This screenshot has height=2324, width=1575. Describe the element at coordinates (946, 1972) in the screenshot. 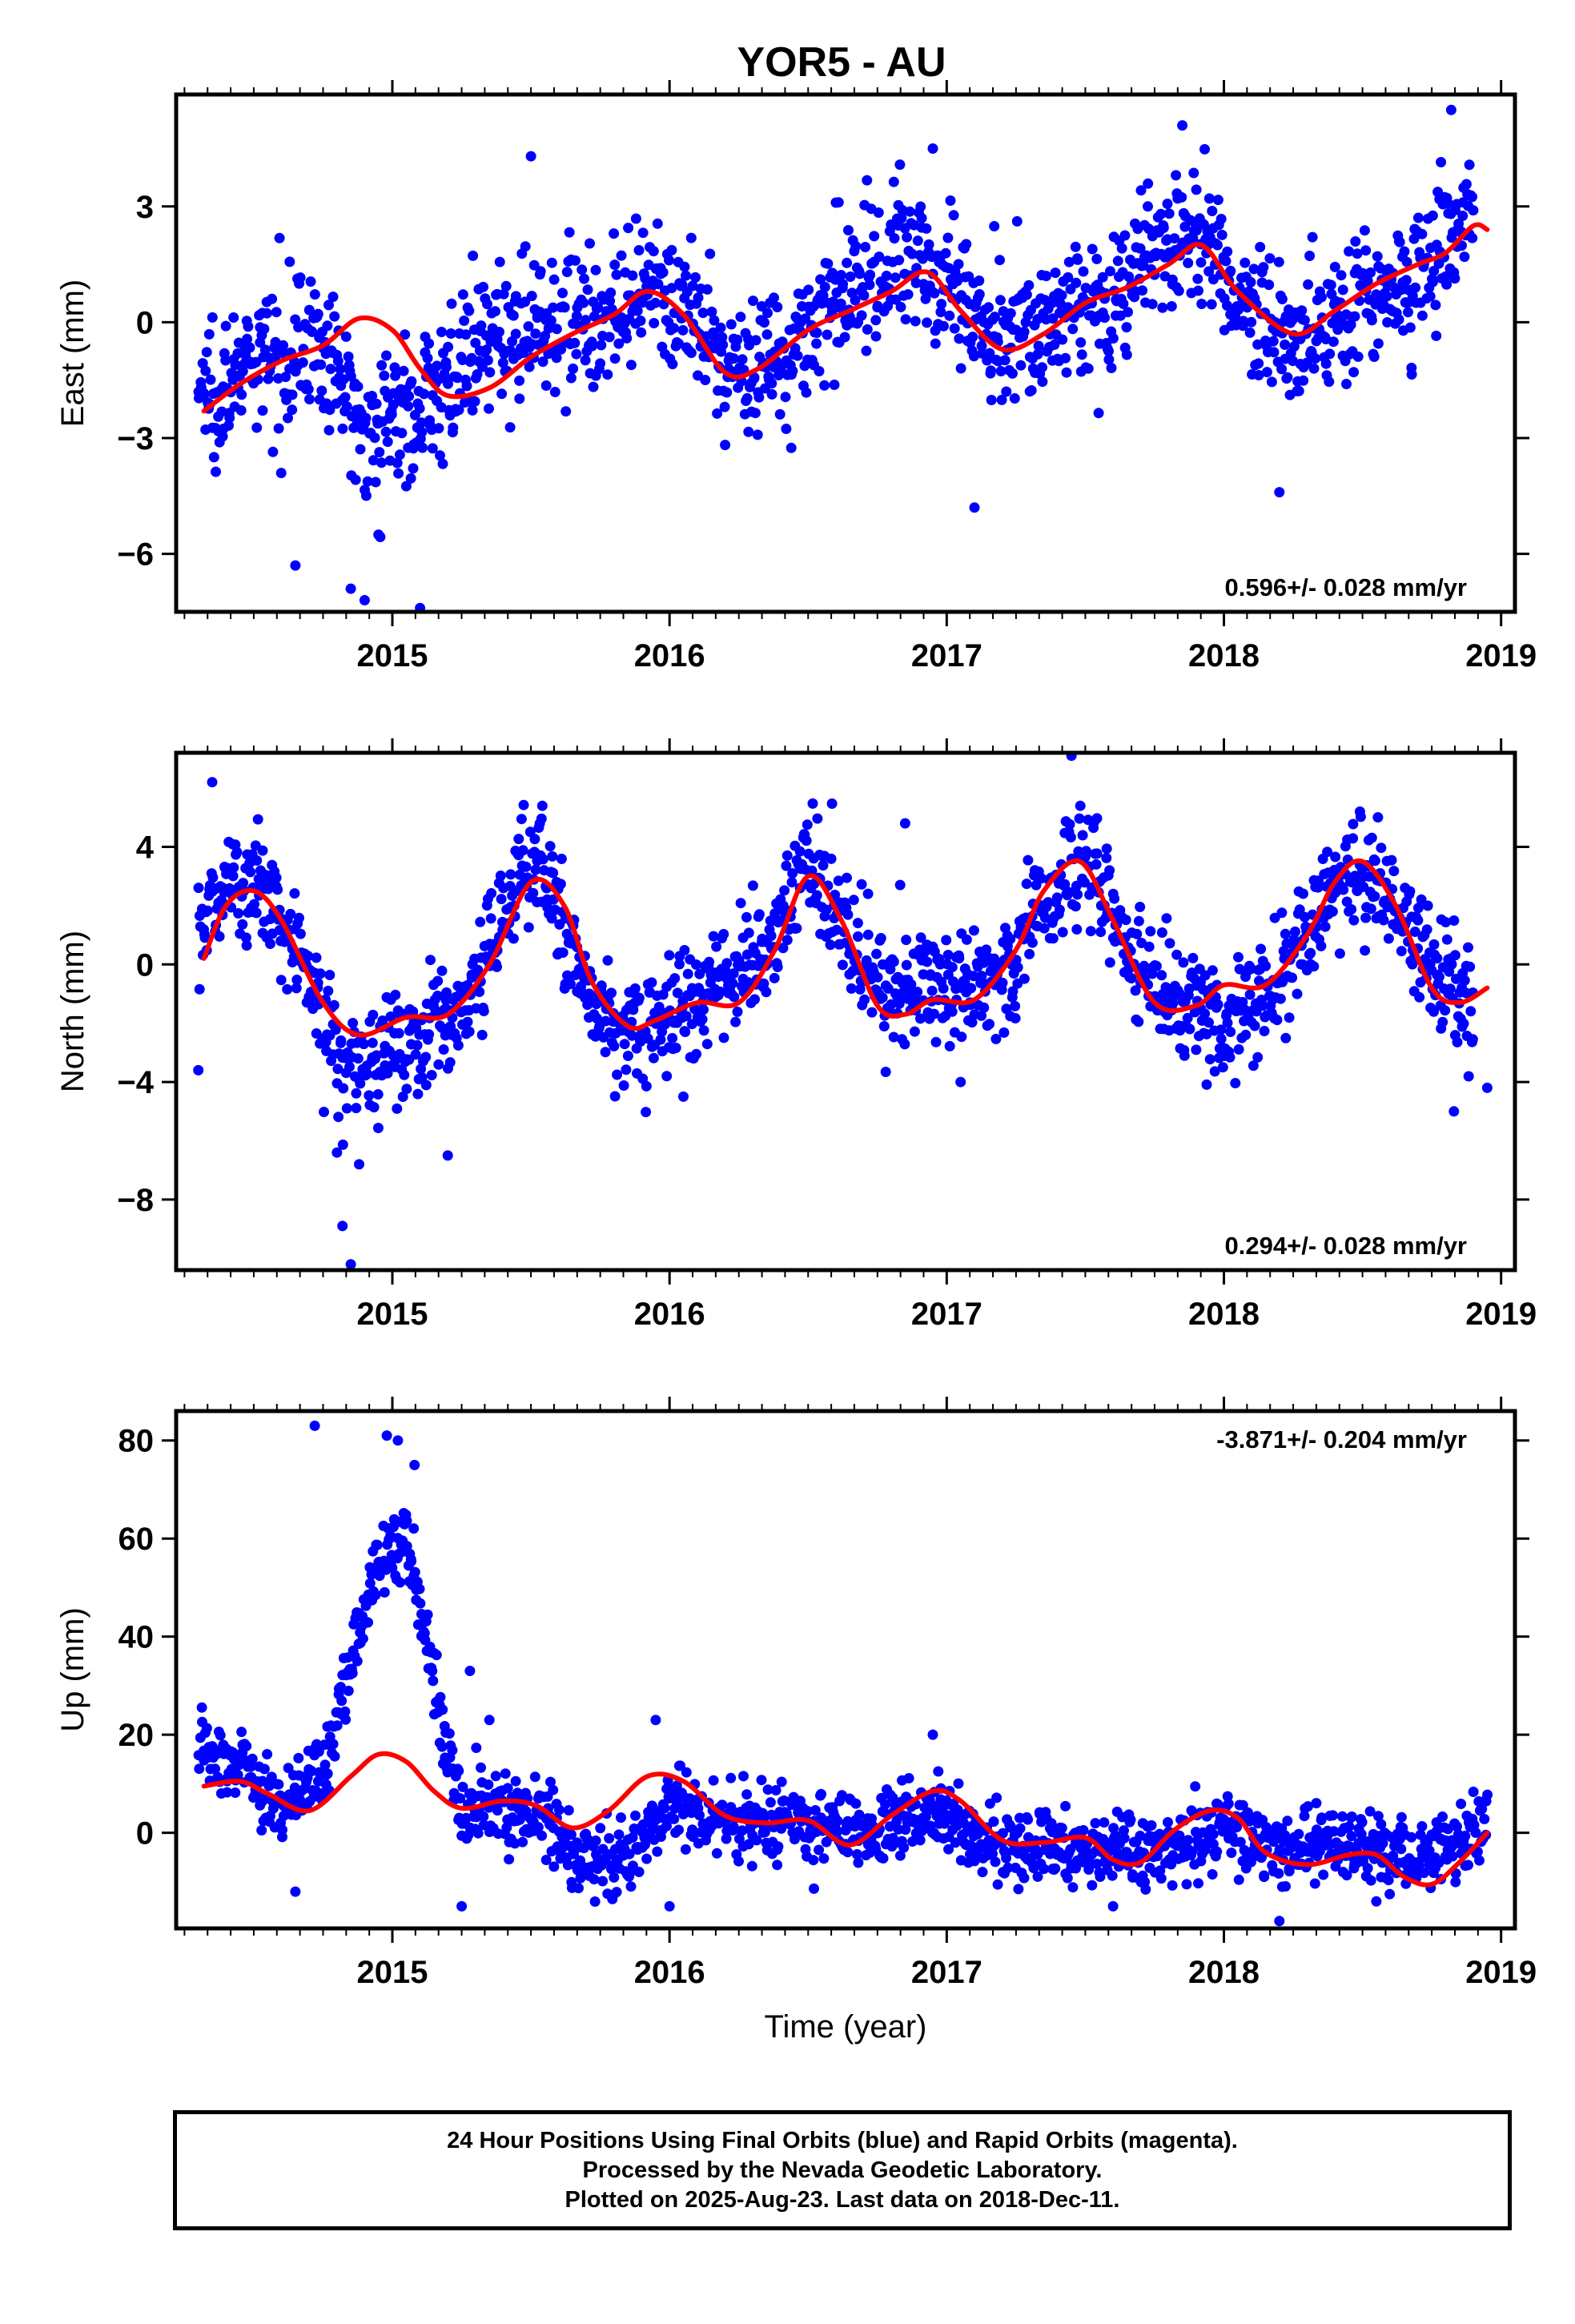

I see `x-tick-label: 2017` at that location.